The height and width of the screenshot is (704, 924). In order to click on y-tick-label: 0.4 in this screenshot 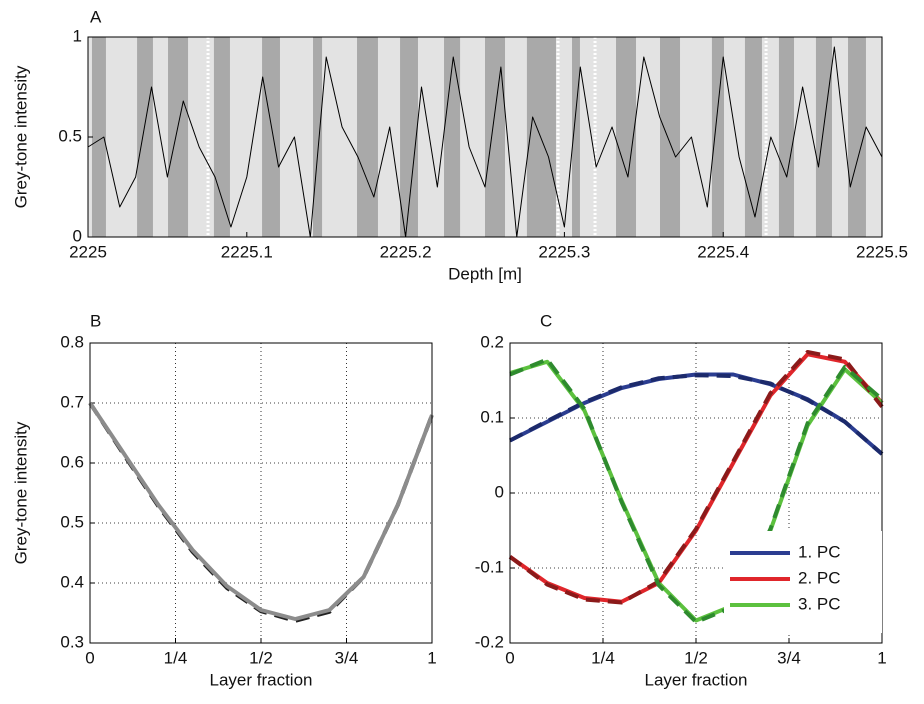, I will do `click(72, 581)`.